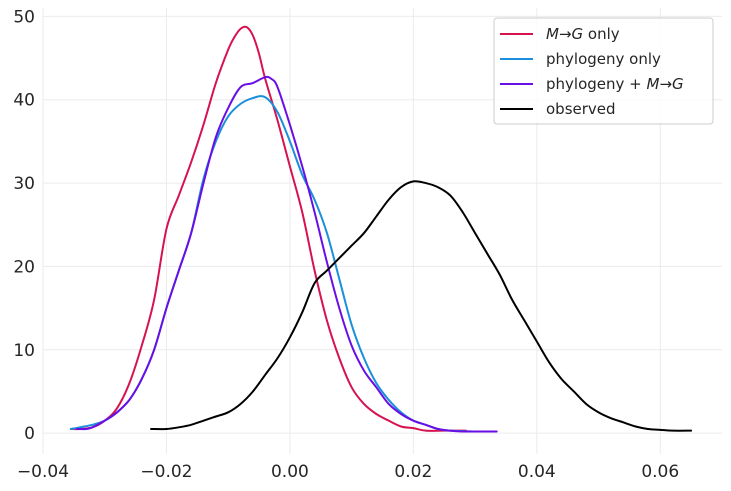 This screenshot has width=731, height=491. Describe the element at coordinates (660, 472) in the screenshot. I see `x-tick-label: 0.06` at that location.